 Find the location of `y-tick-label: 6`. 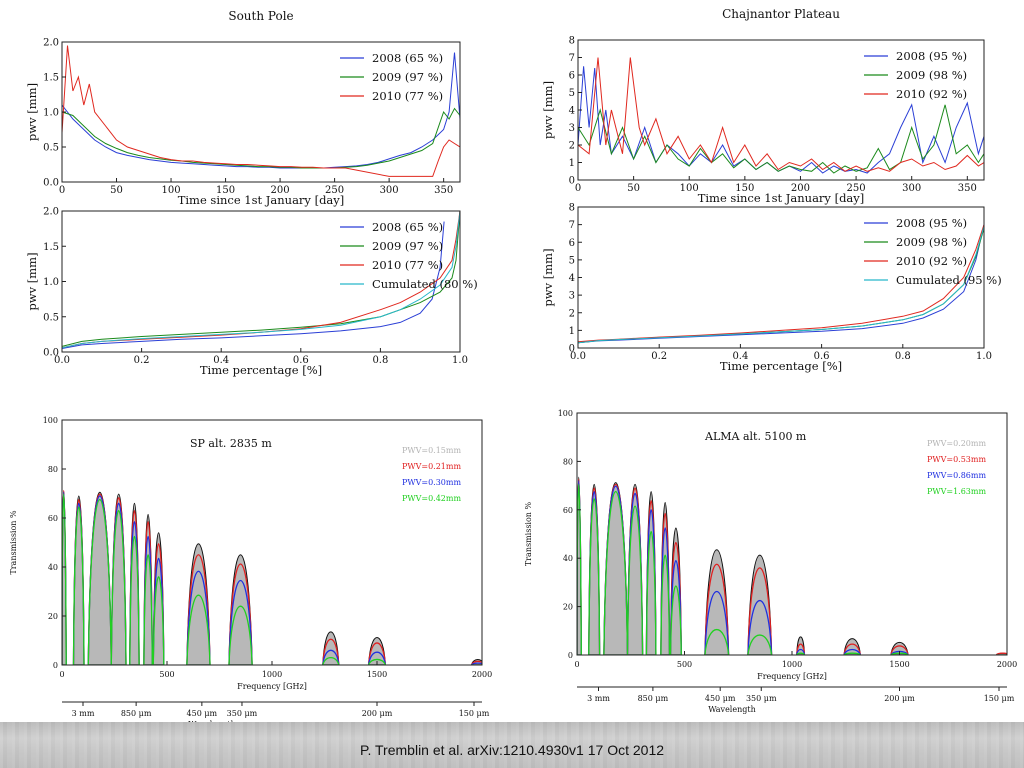

y-tick-label: 6 is located at coordinates (572, 243).